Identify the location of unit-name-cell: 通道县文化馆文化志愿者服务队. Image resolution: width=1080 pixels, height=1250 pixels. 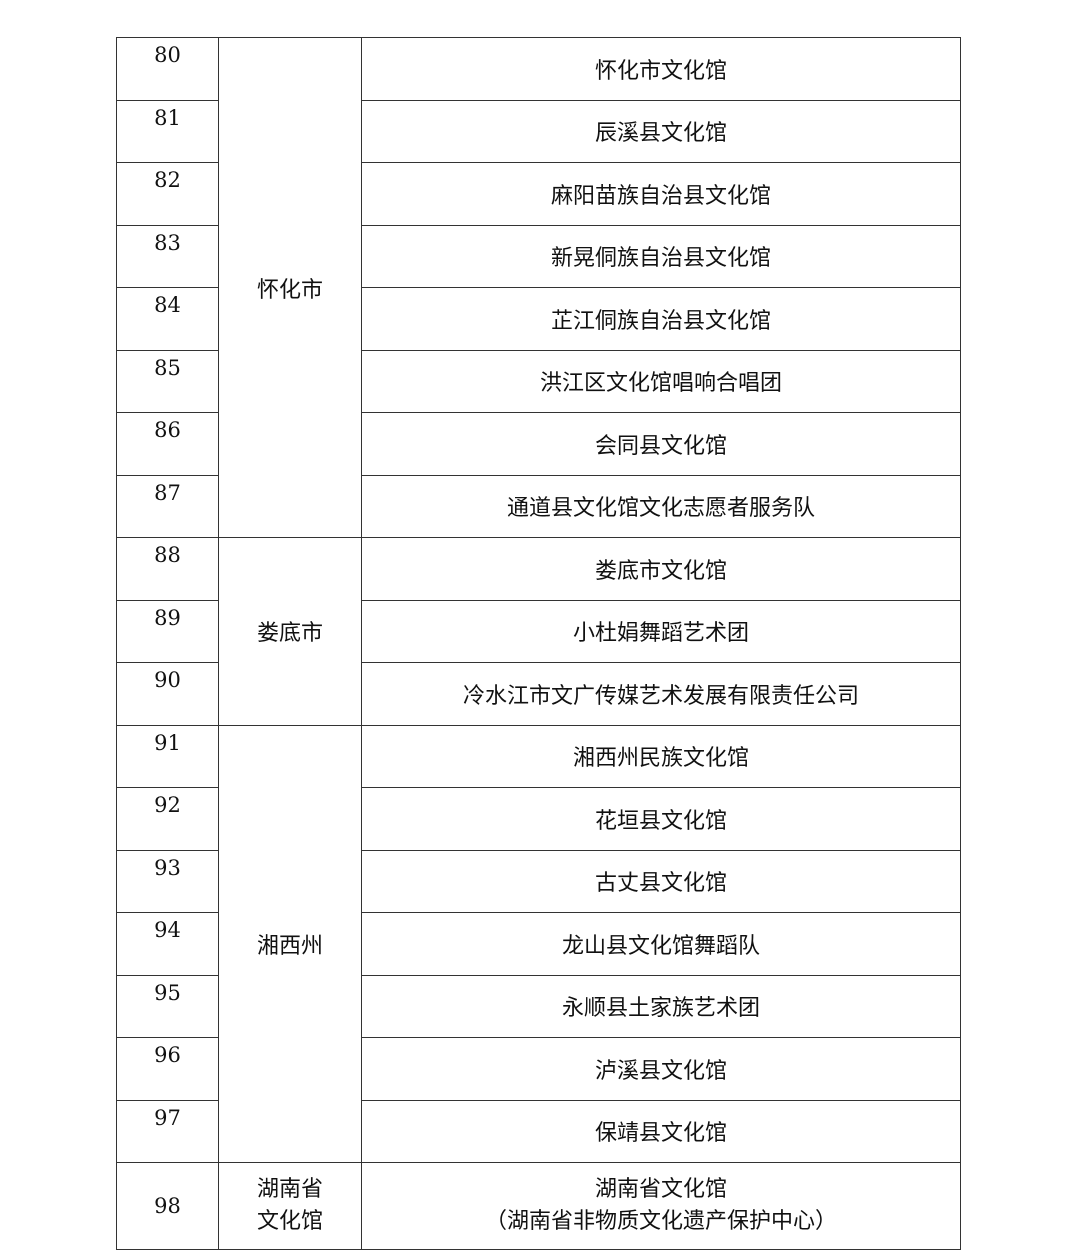
(661, 506).